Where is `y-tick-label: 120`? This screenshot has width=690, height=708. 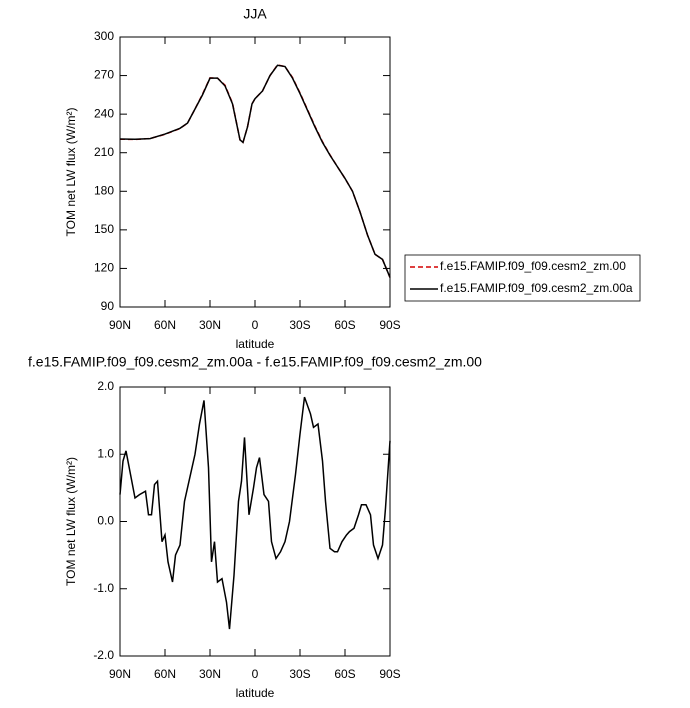
y-tick-label: 120 is located at coordinates (104, 268).